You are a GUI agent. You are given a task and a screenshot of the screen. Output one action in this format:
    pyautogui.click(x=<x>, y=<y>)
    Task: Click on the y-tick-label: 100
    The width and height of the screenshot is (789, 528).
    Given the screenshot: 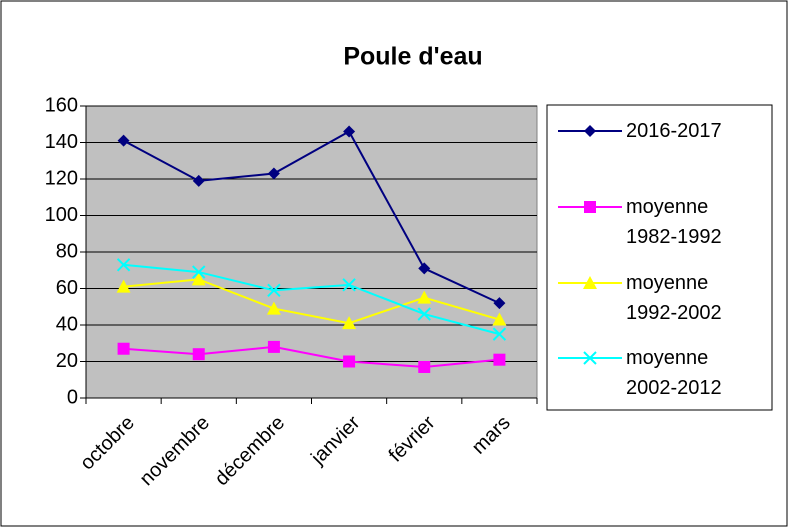 What is the action you would take?
    pyautogui.click(x=61, y=215)
    